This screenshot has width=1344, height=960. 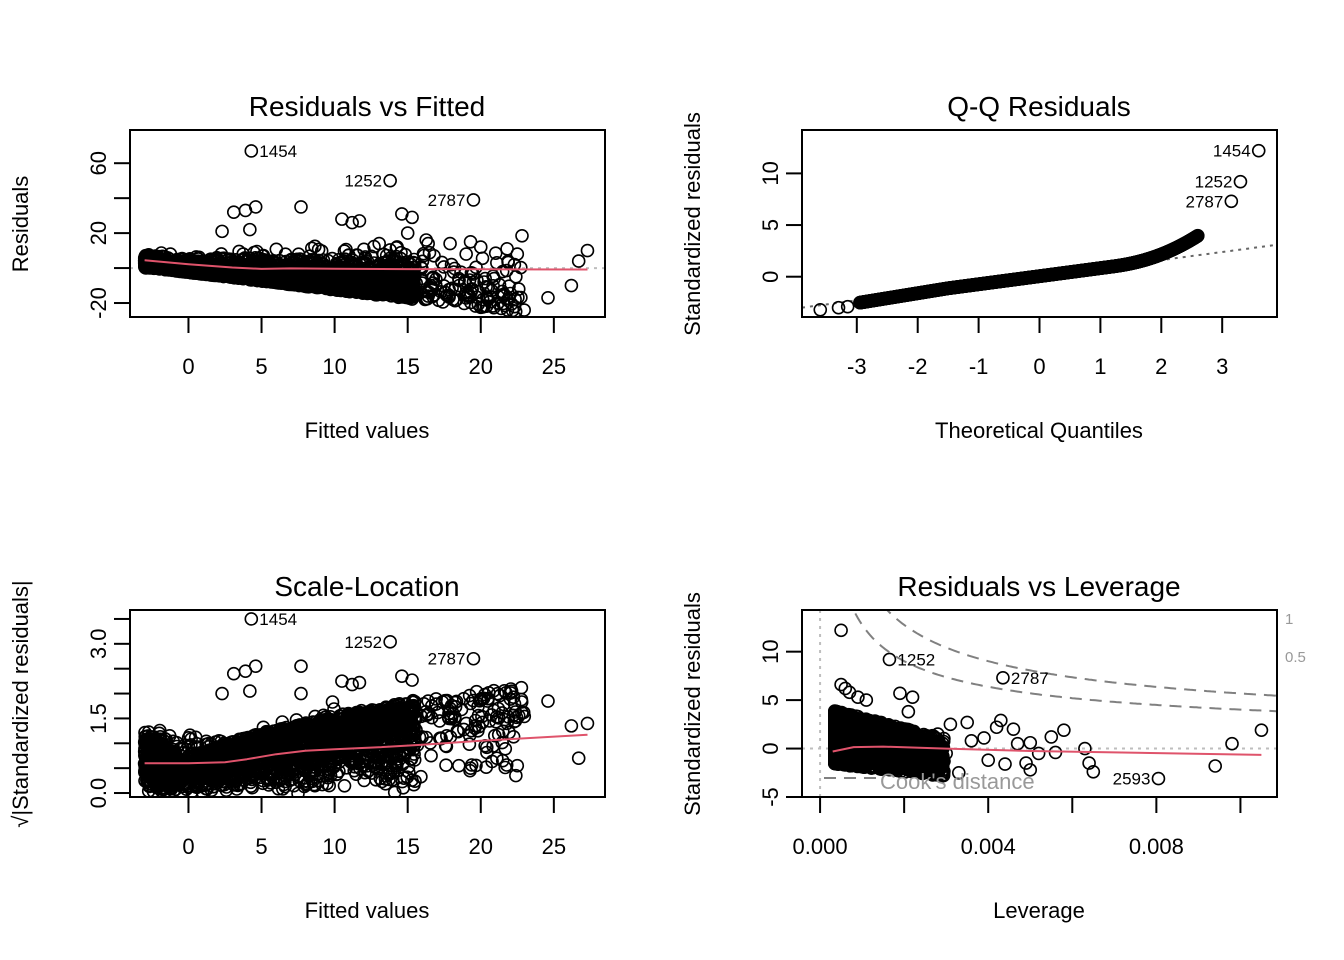 I want to click on outlier-points, so click(x=1039, y=230).